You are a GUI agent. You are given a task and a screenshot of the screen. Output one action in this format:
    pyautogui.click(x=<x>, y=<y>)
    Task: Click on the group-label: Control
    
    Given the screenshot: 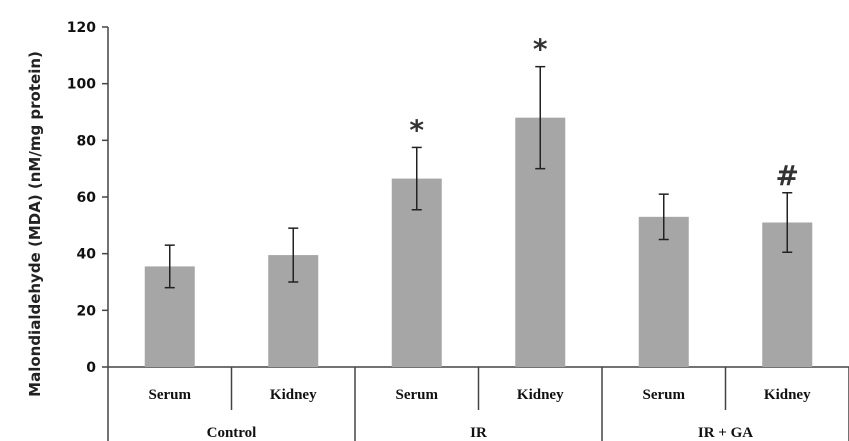 What is the action you would take?
    pyautogui.click(x=232, y=433)
    